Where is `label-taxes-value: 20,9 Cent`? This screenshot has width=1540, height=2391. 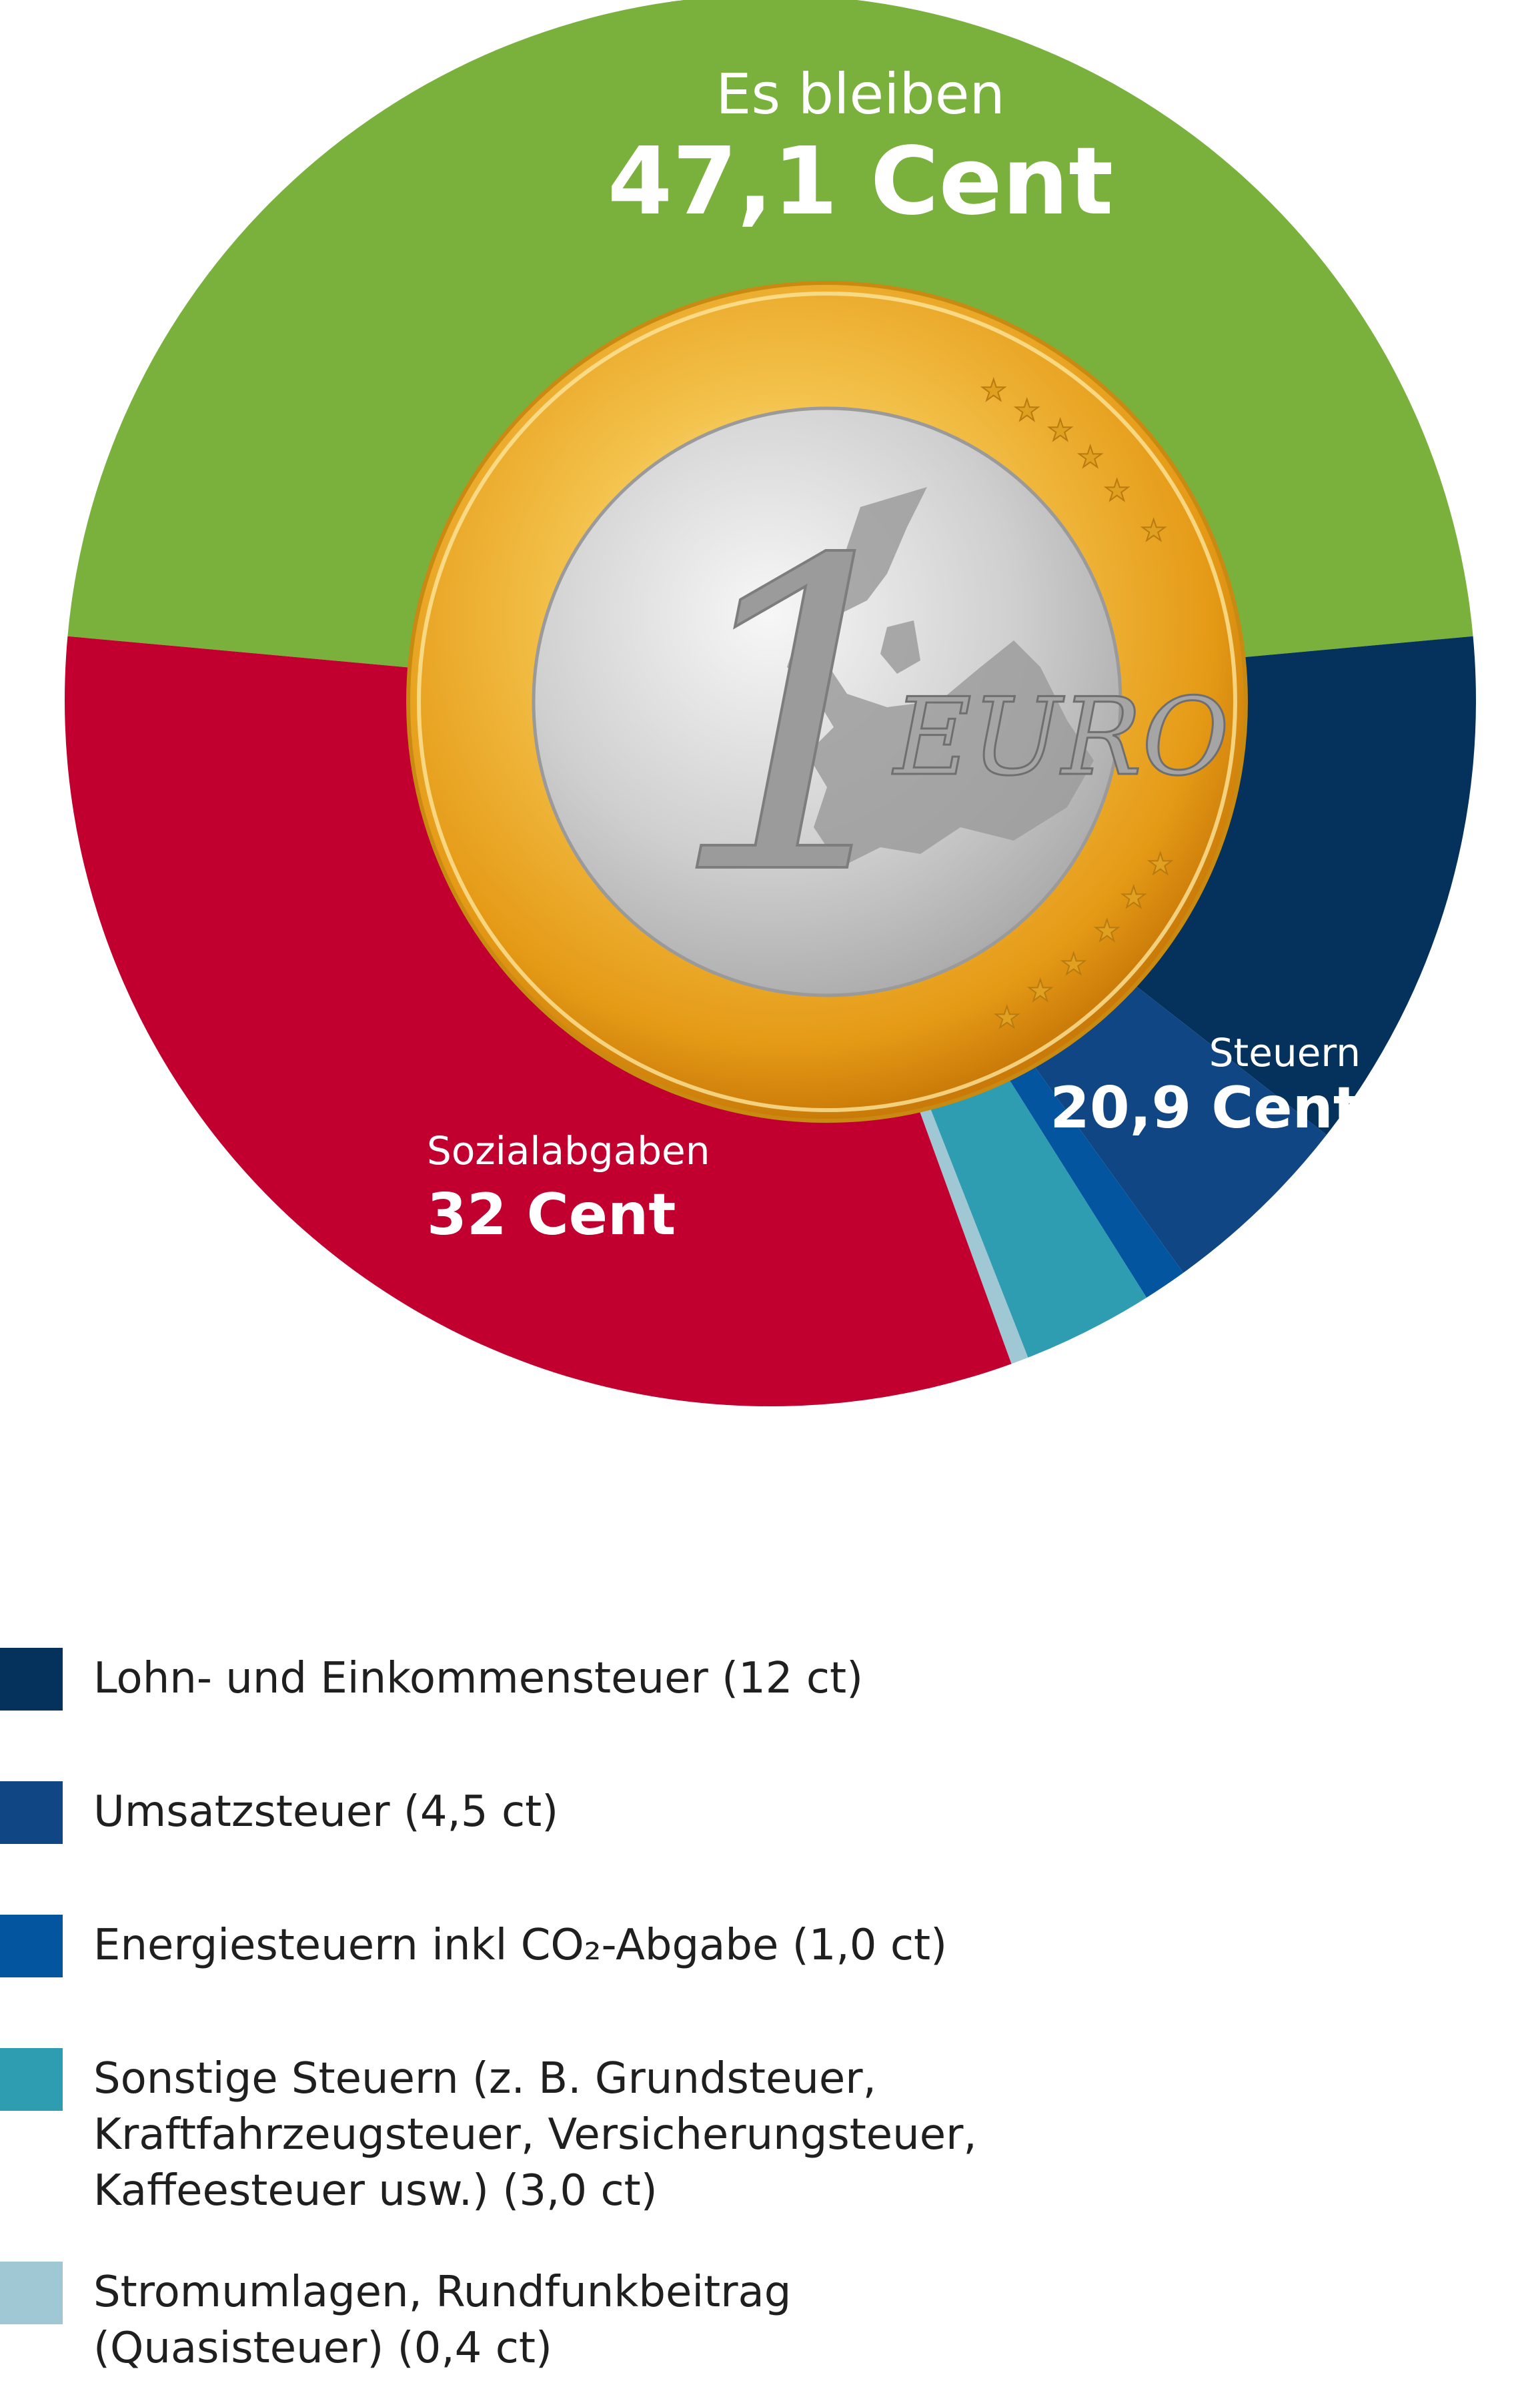
label-taxes-value: 20,9 Cent is located at coordinates (1206, 1108).